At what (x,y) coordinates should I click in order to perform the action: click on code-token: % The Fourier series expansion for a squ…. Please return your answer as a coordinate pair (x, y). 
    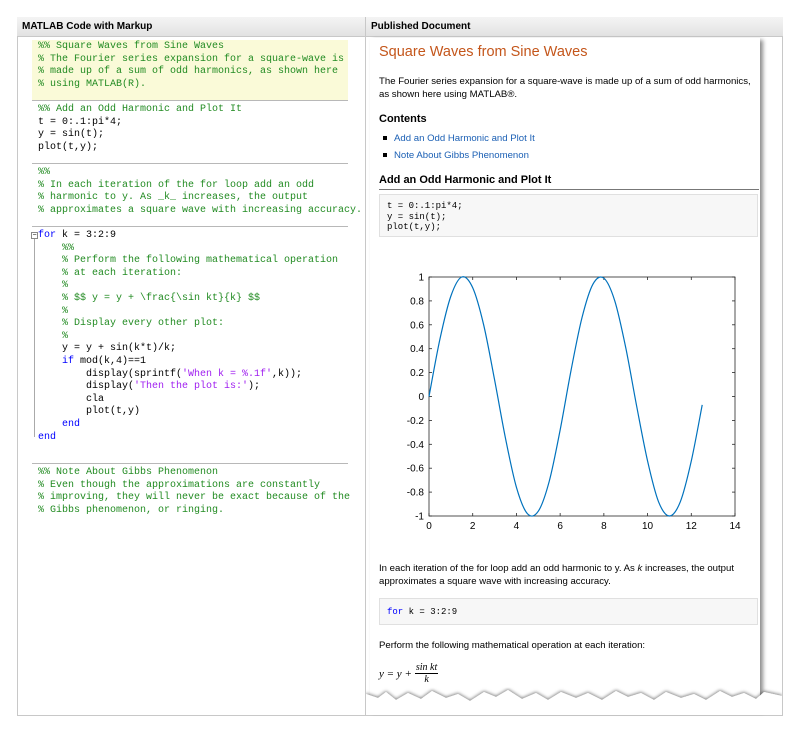
    Looking at the image, I should click on (191, 59).